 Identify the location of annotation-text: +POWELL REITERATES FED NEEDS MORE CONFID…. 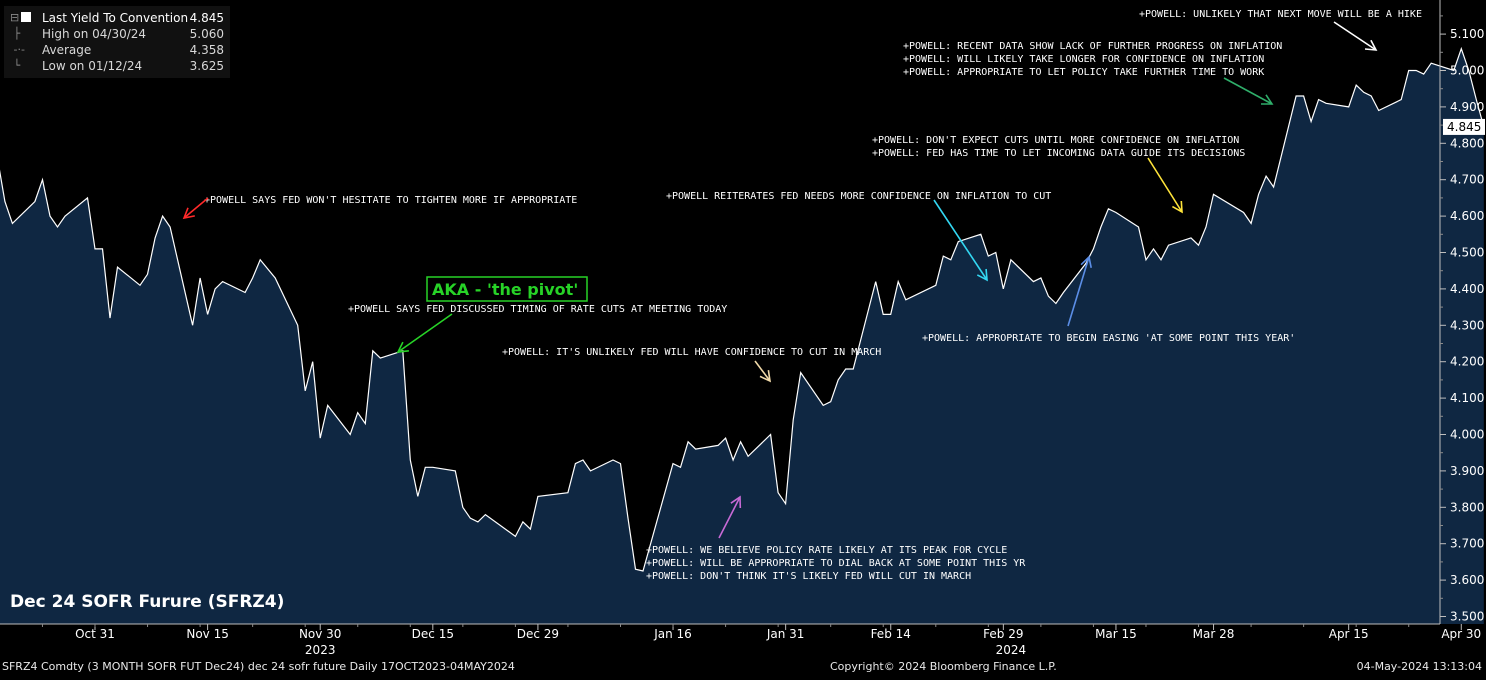
(858, 196).